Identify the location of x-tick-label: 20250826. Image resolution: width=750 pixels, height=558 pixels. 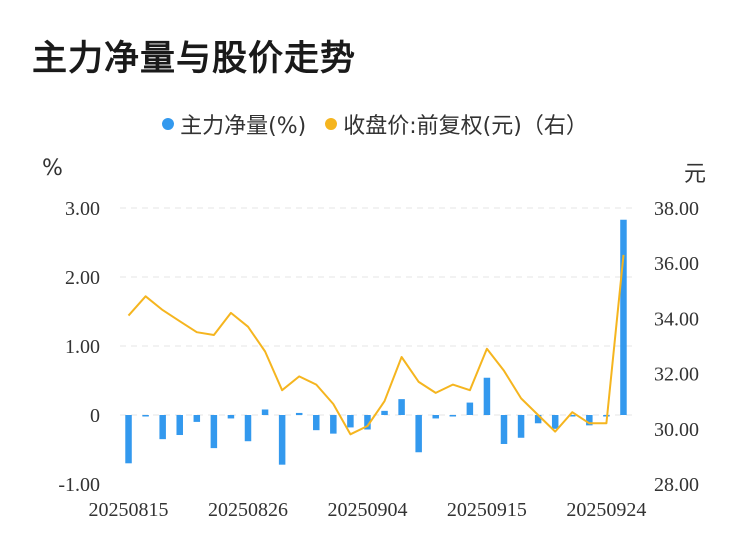
(248, 510).